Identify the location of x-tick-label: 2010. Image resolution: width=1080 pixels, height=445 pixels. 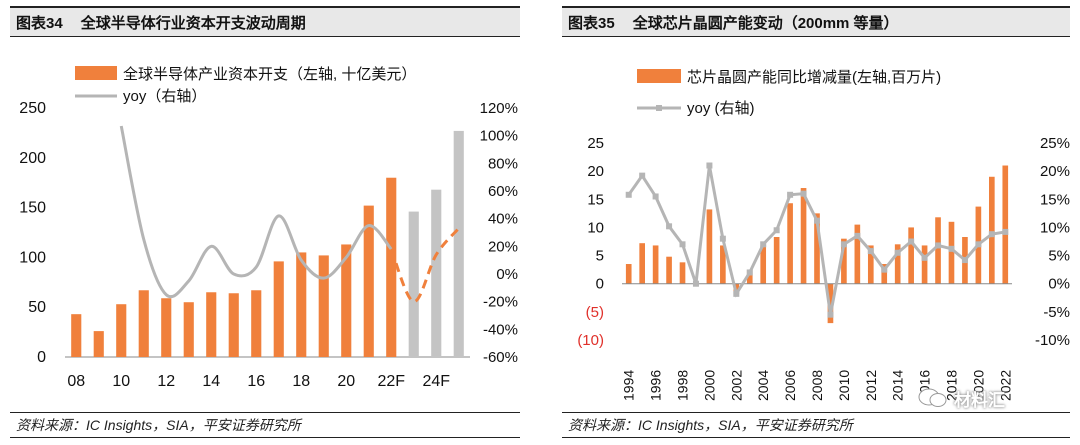
(844, 385).